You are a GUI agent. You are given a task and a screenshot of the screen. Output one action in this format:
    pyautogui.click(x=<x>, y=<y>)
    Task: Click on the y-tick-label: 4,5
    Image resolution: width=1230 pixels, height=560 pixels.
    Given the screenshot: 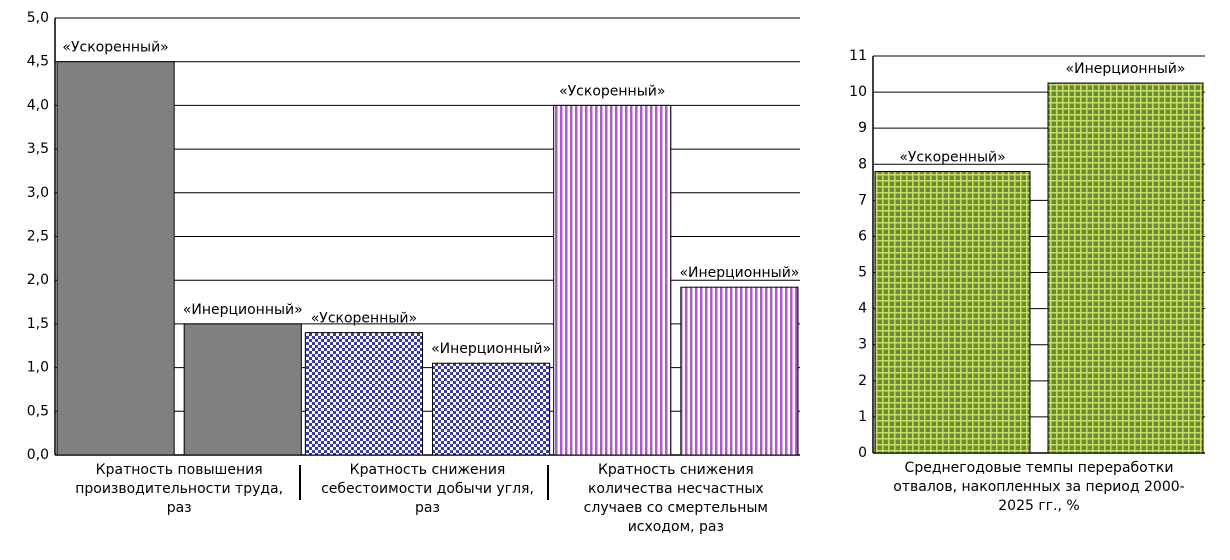 What is the action you would take?
    pyautogui.click(x=38, y=62)
    